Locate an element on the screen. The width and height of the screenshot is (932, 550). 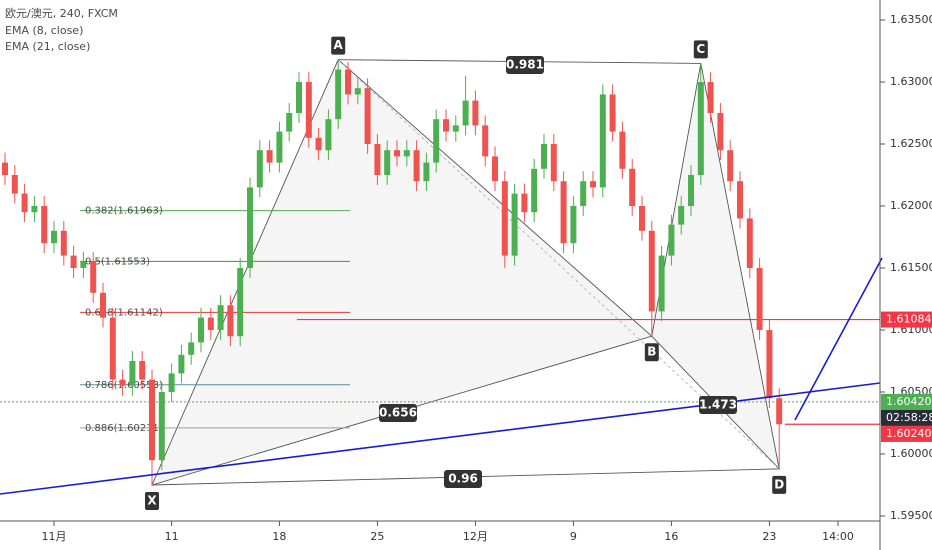
point-label: B is located at coordinates (651, 352).